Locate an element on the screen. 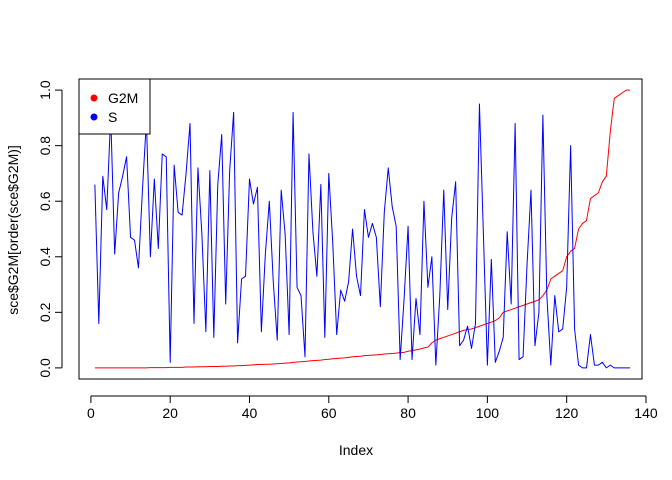 The height and width of the screenshot is (480, 672). legend-marker-s is located at coordinates (94, 117).